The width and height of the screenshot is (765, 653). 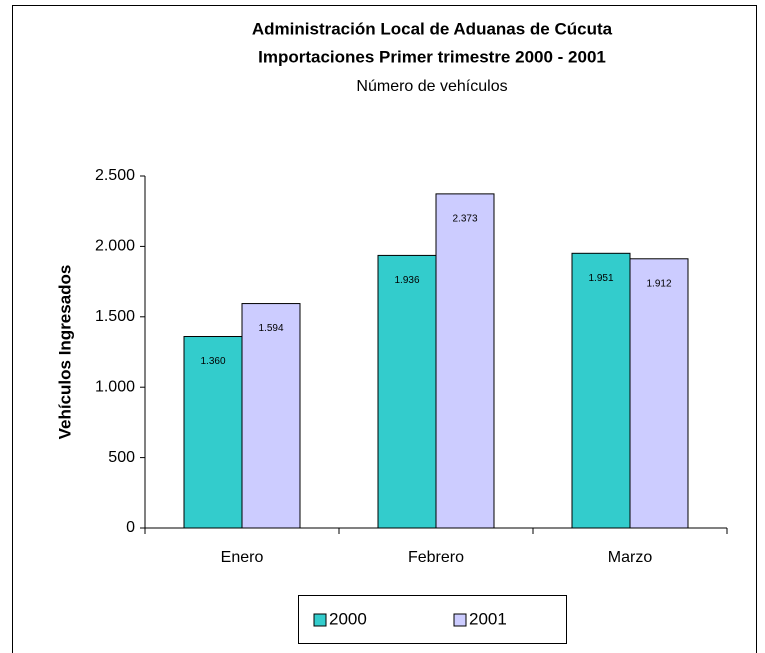 What do you see at coordinates (600, 278) in the screenshot?
I see `value-label: 1.951` at bounding box center [600, 278].